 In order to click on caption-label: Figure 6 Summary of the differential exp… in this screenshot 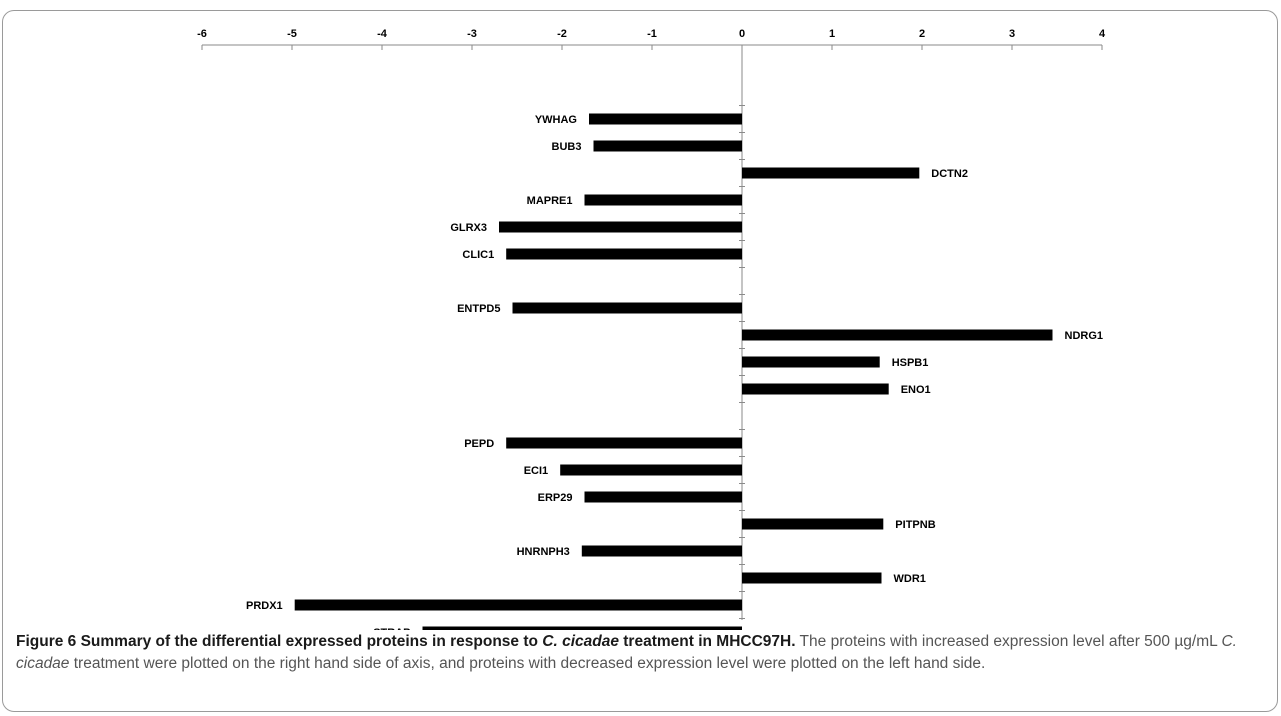, I will do `click(279, 641)`.